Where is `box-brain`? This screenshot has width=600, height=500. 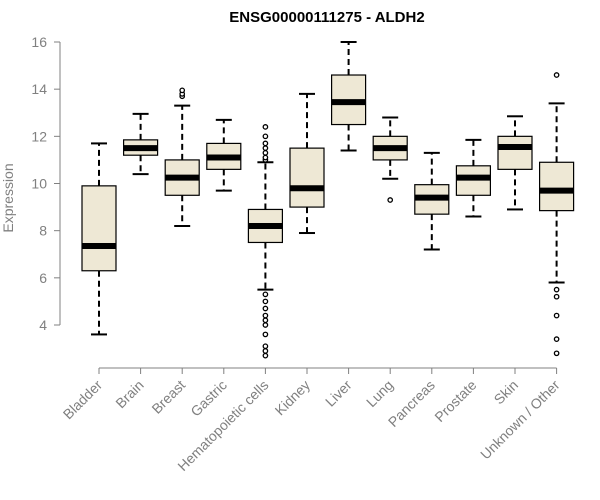
box-brain is located at coordinates (140, 144).